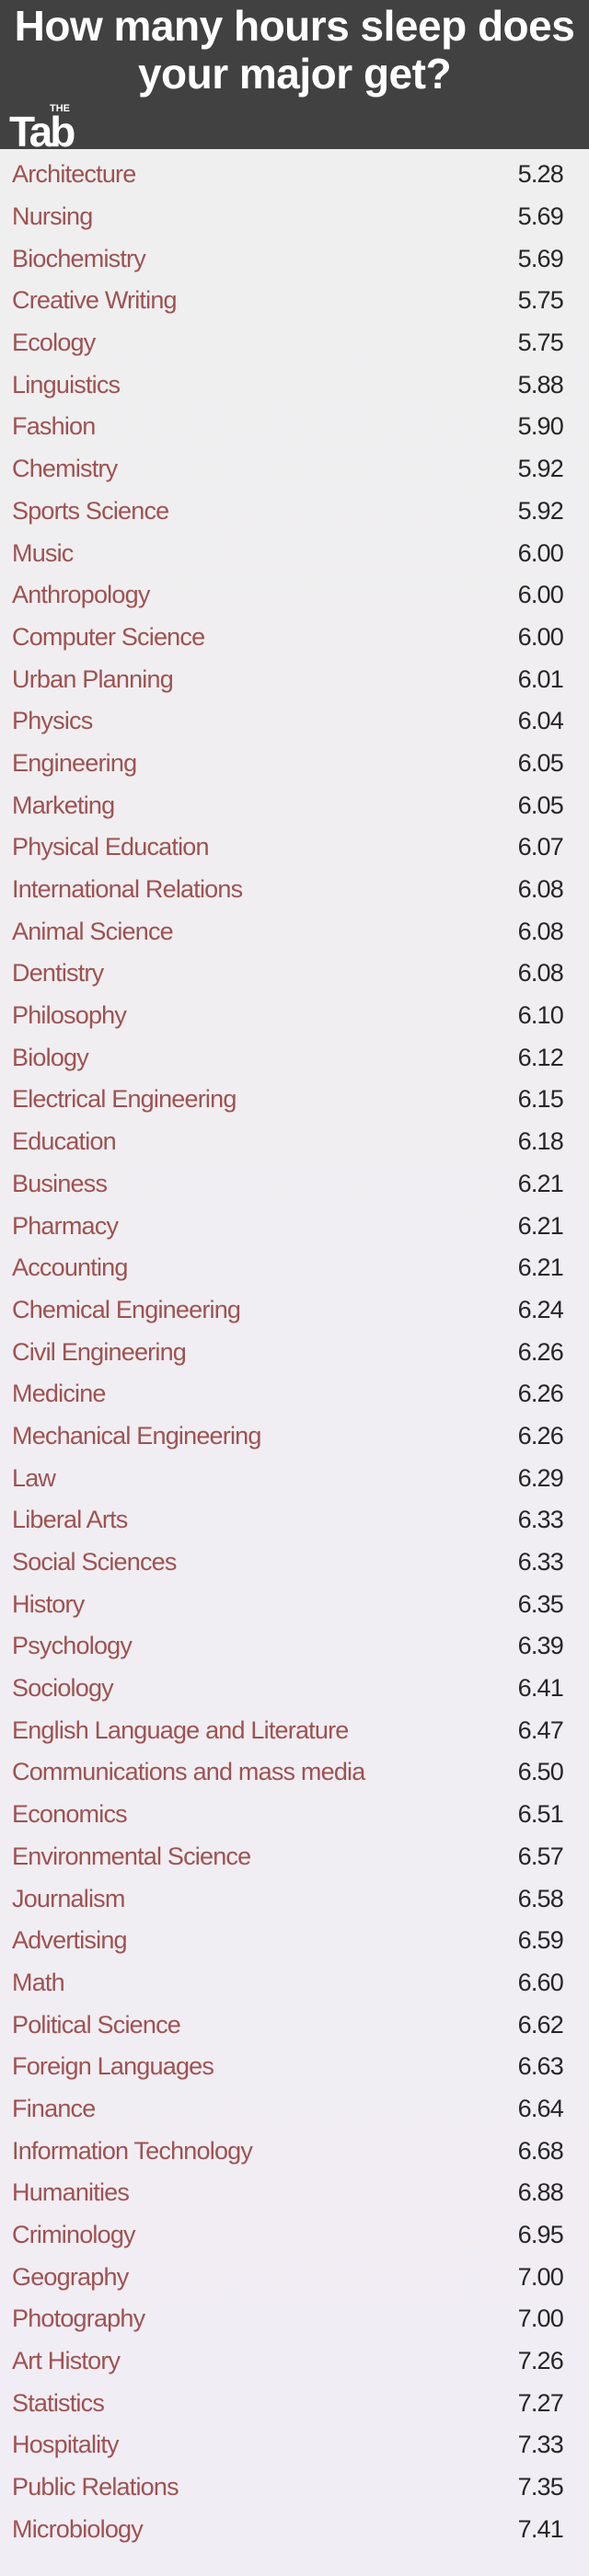 The width and height of the screenshot is (589, 2576). Describe the element at coordinates (294, 2530) in the screenshot. I see `table-row: Microbiology 7.41` at that location.